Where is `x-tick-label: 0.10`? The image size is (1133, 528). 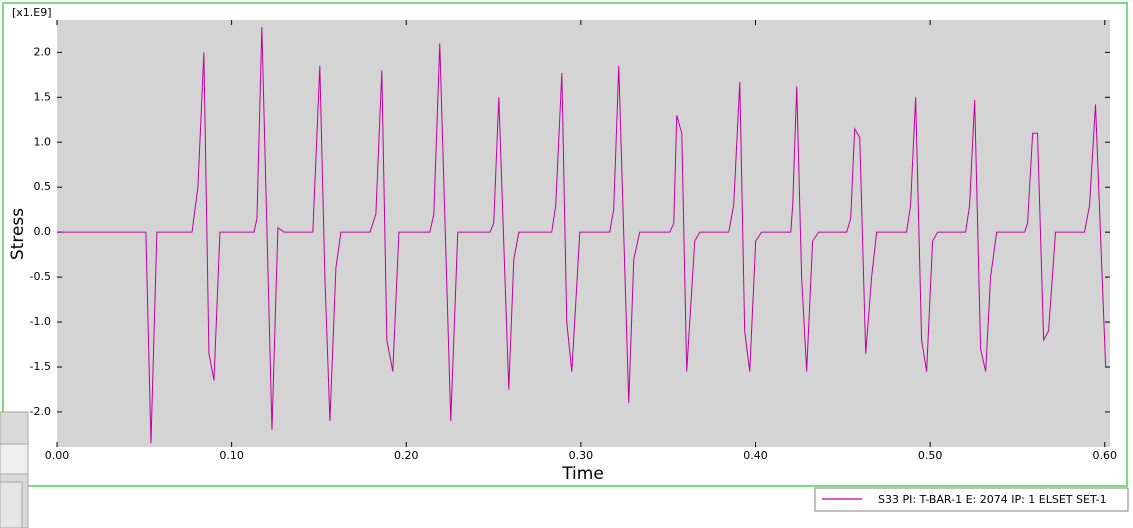
x-tick-label: 0.10 is located at coordinates (231, 455).